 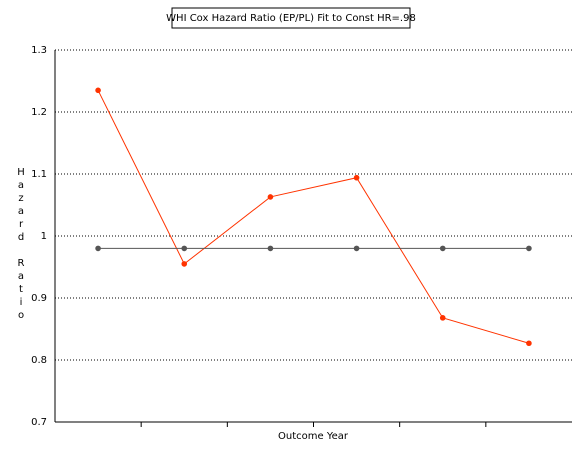 What do you see at coordinates (39, 360) in the screenshot?
I see `y-tick-label: 0.8` at bounding box center [39, 360].